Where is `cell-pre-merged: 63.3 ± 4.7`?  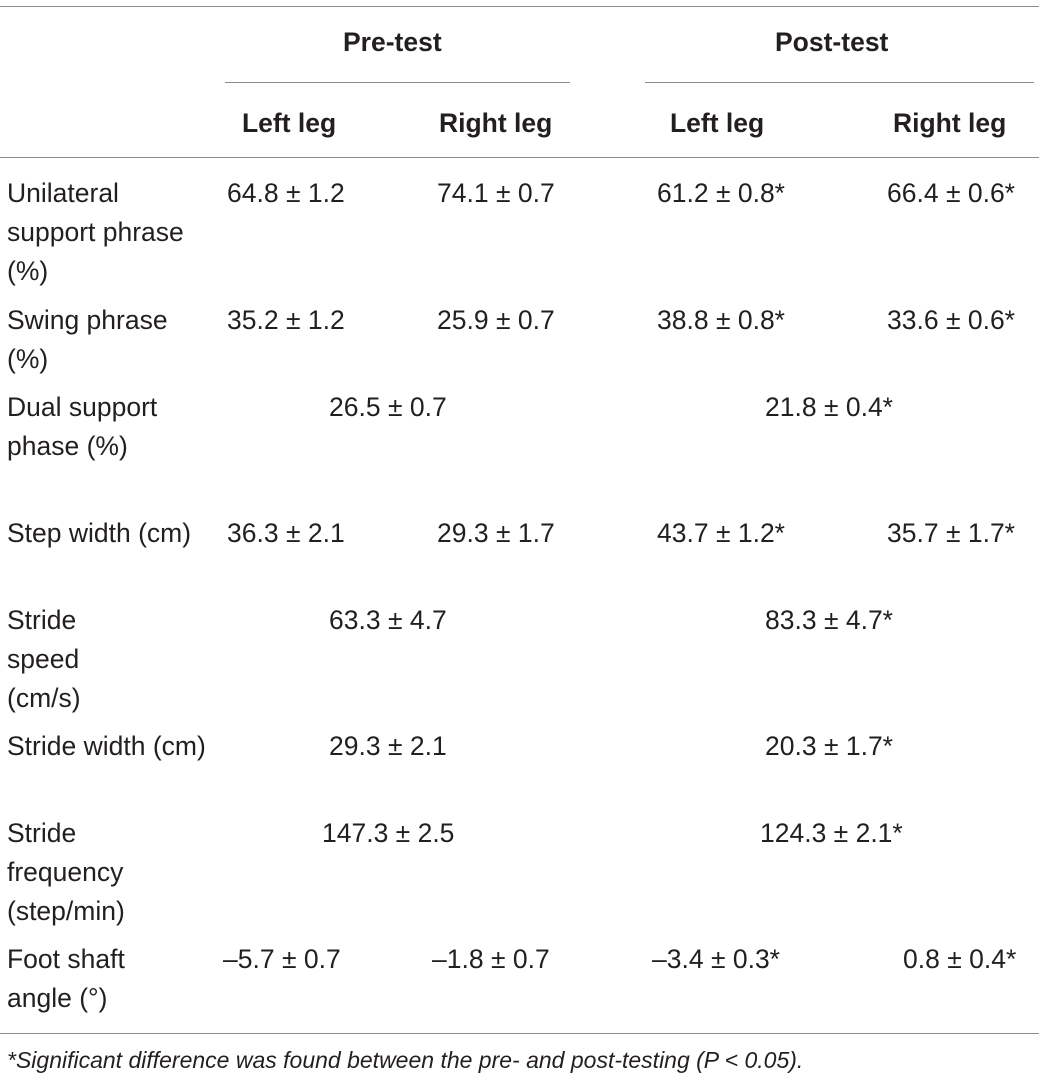 cell-pre-merged: 63.3 ± 4.7 is located at coordinates (388, 620).